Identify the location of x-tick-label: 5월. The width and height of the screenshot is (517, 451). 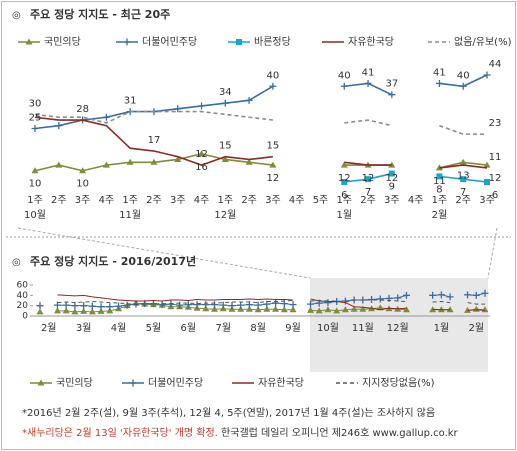
(154, 328).